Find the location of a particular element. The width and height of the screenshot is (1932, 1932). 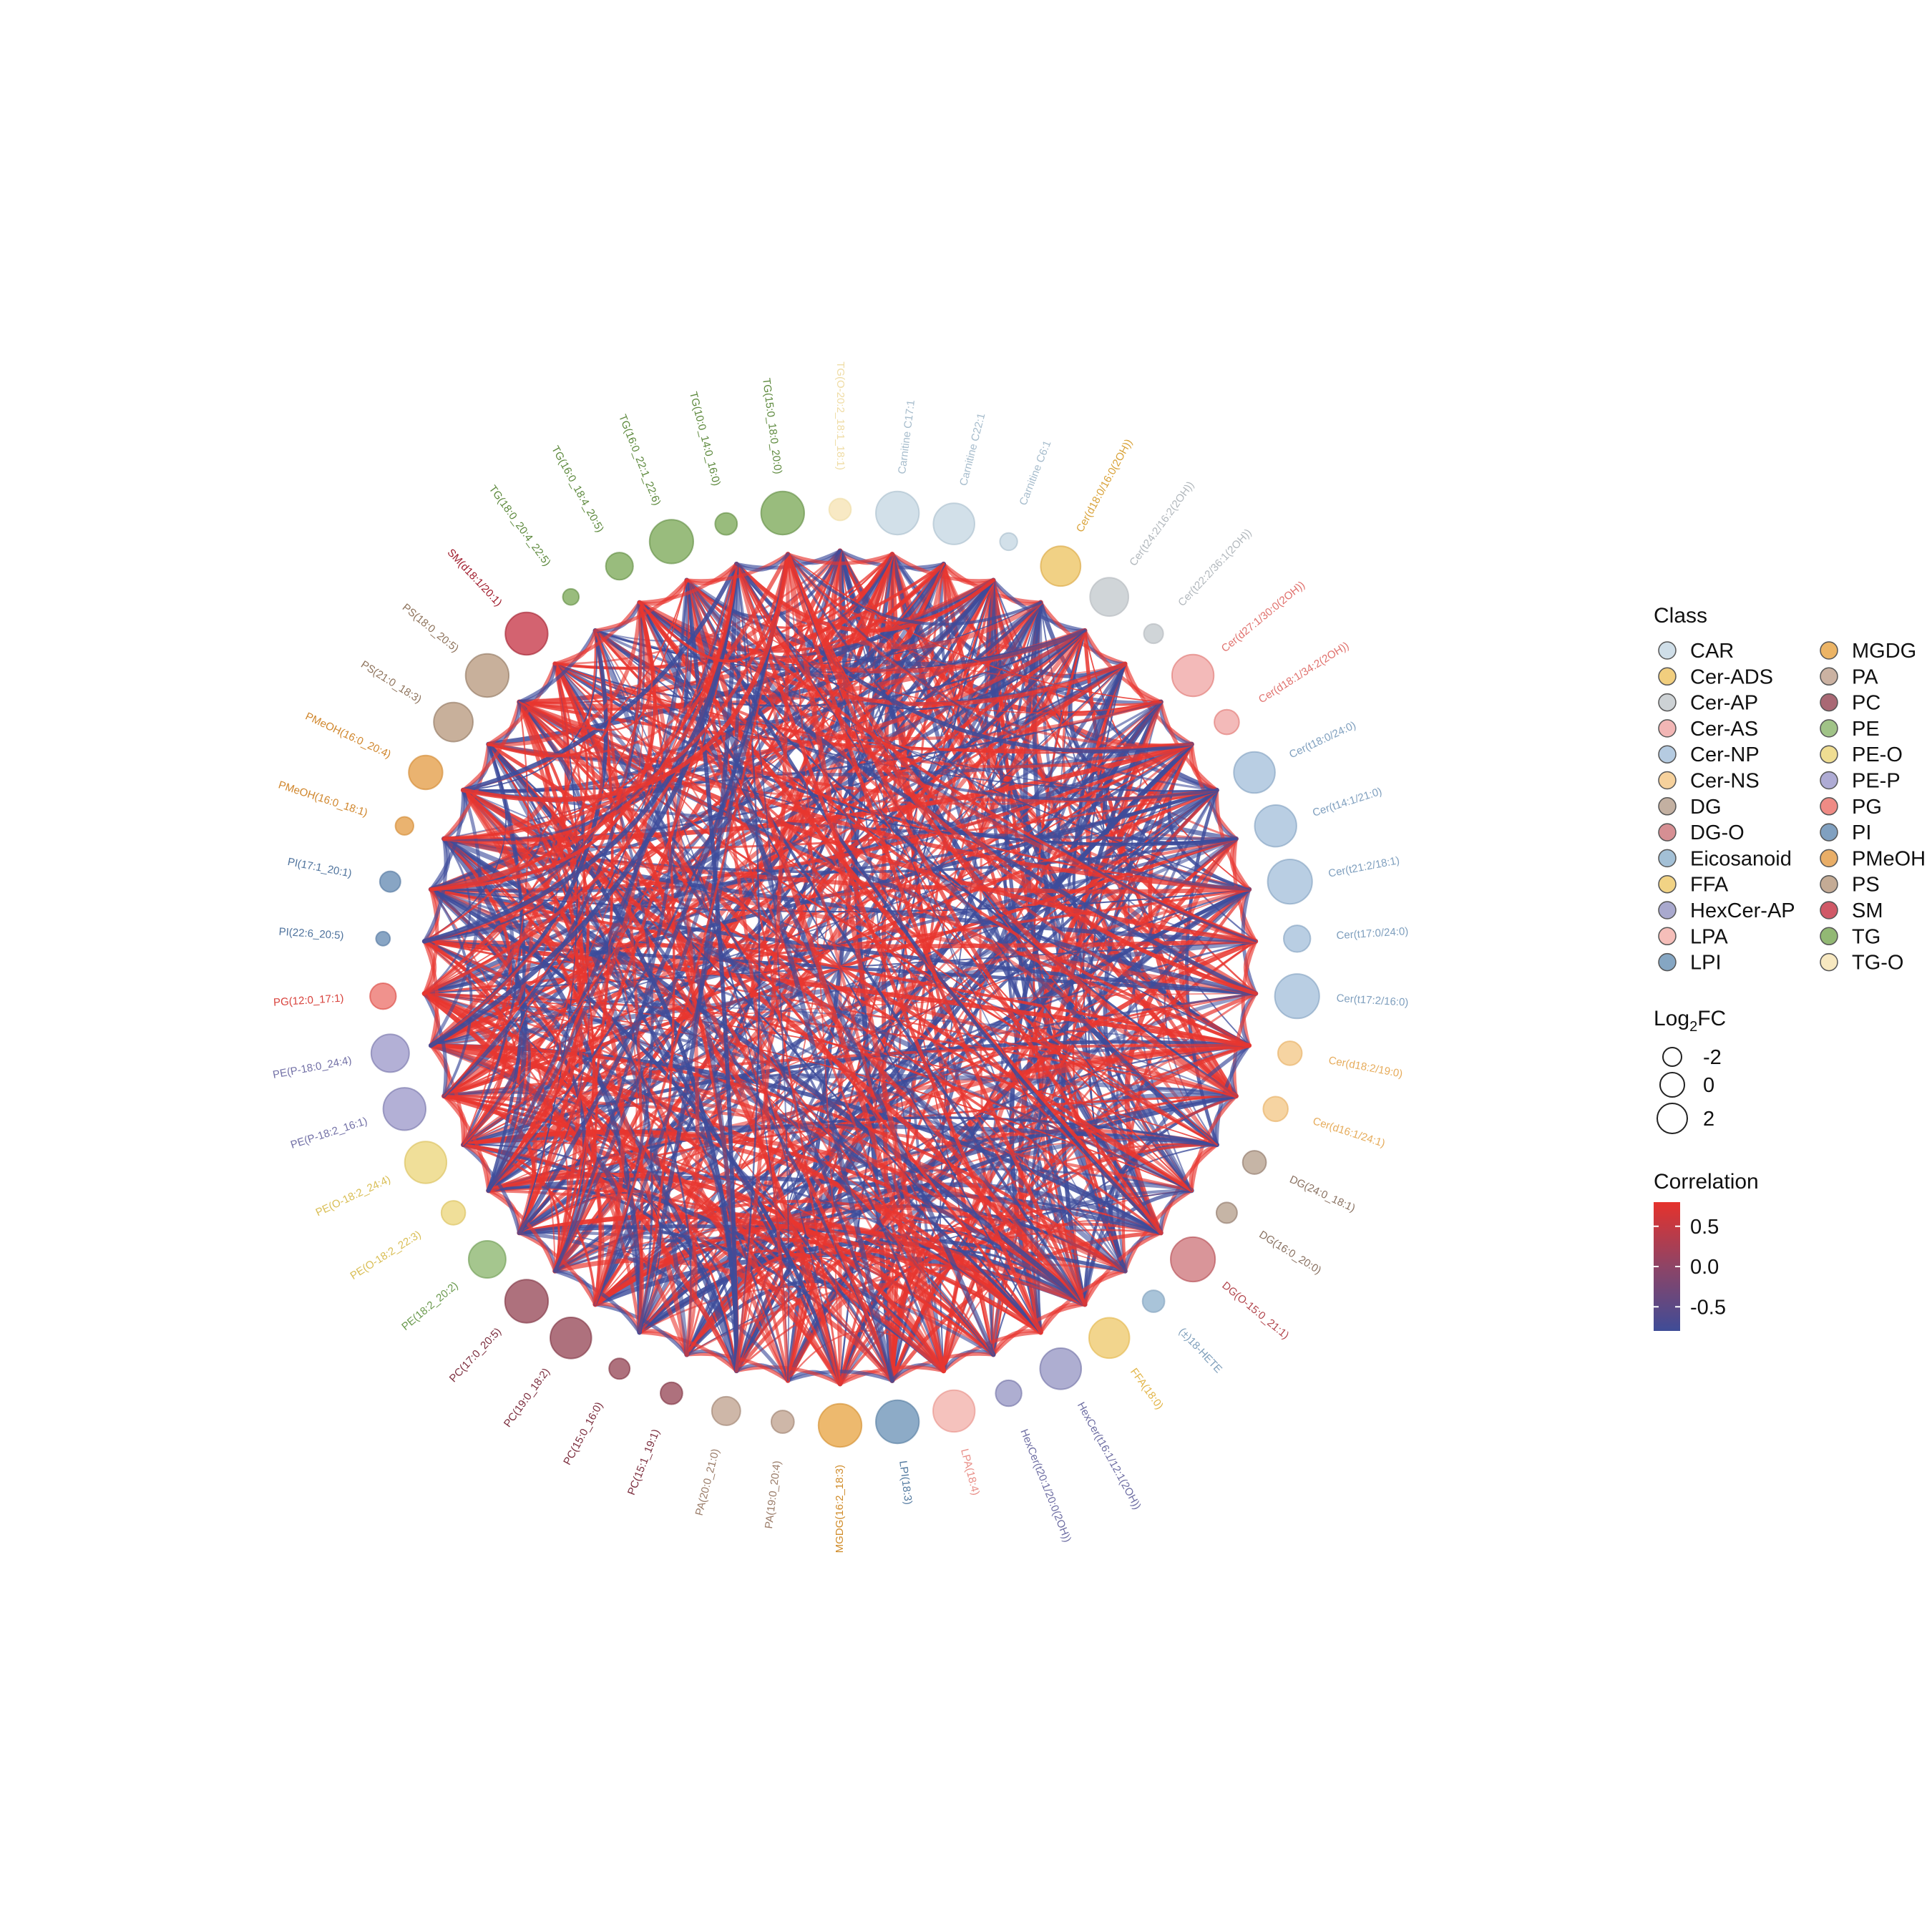

legend-class-label: LPA is located at coordinates (1709, 936).